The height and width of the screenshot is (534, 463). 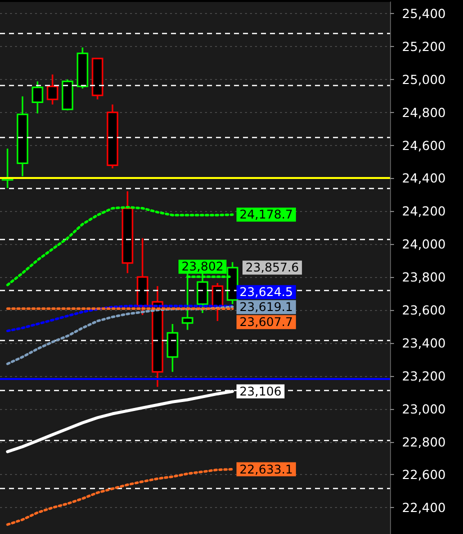 What do you see at coordinates (424, 277) in the screenshot?
I see `y-tick-label: 23,800` at bounding box center [424, 277].